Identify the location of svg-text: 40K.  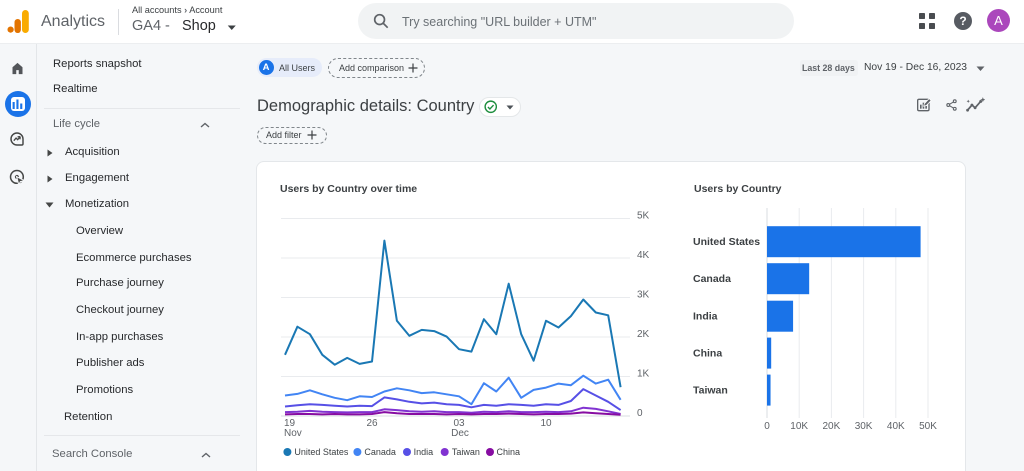
(896, 426).